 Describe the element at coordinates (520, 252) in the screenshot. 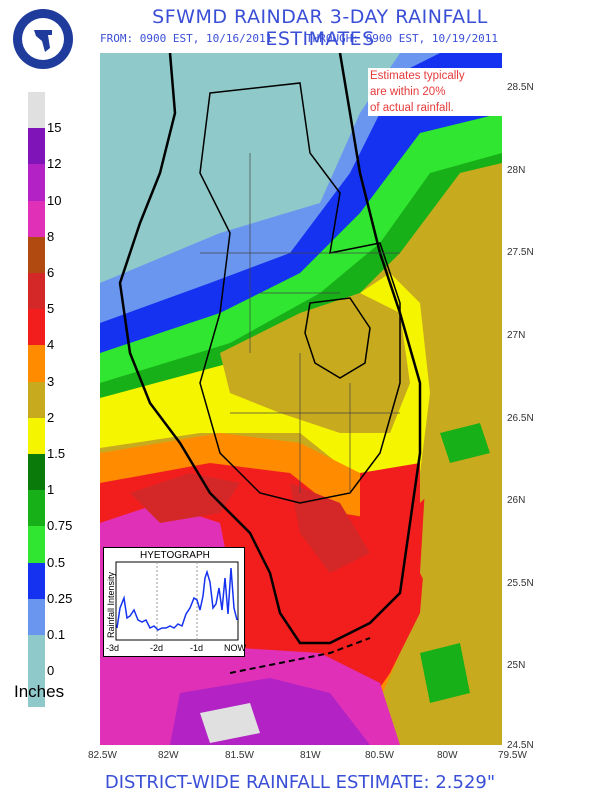

I see `lat-label: 27.5N` at that location.